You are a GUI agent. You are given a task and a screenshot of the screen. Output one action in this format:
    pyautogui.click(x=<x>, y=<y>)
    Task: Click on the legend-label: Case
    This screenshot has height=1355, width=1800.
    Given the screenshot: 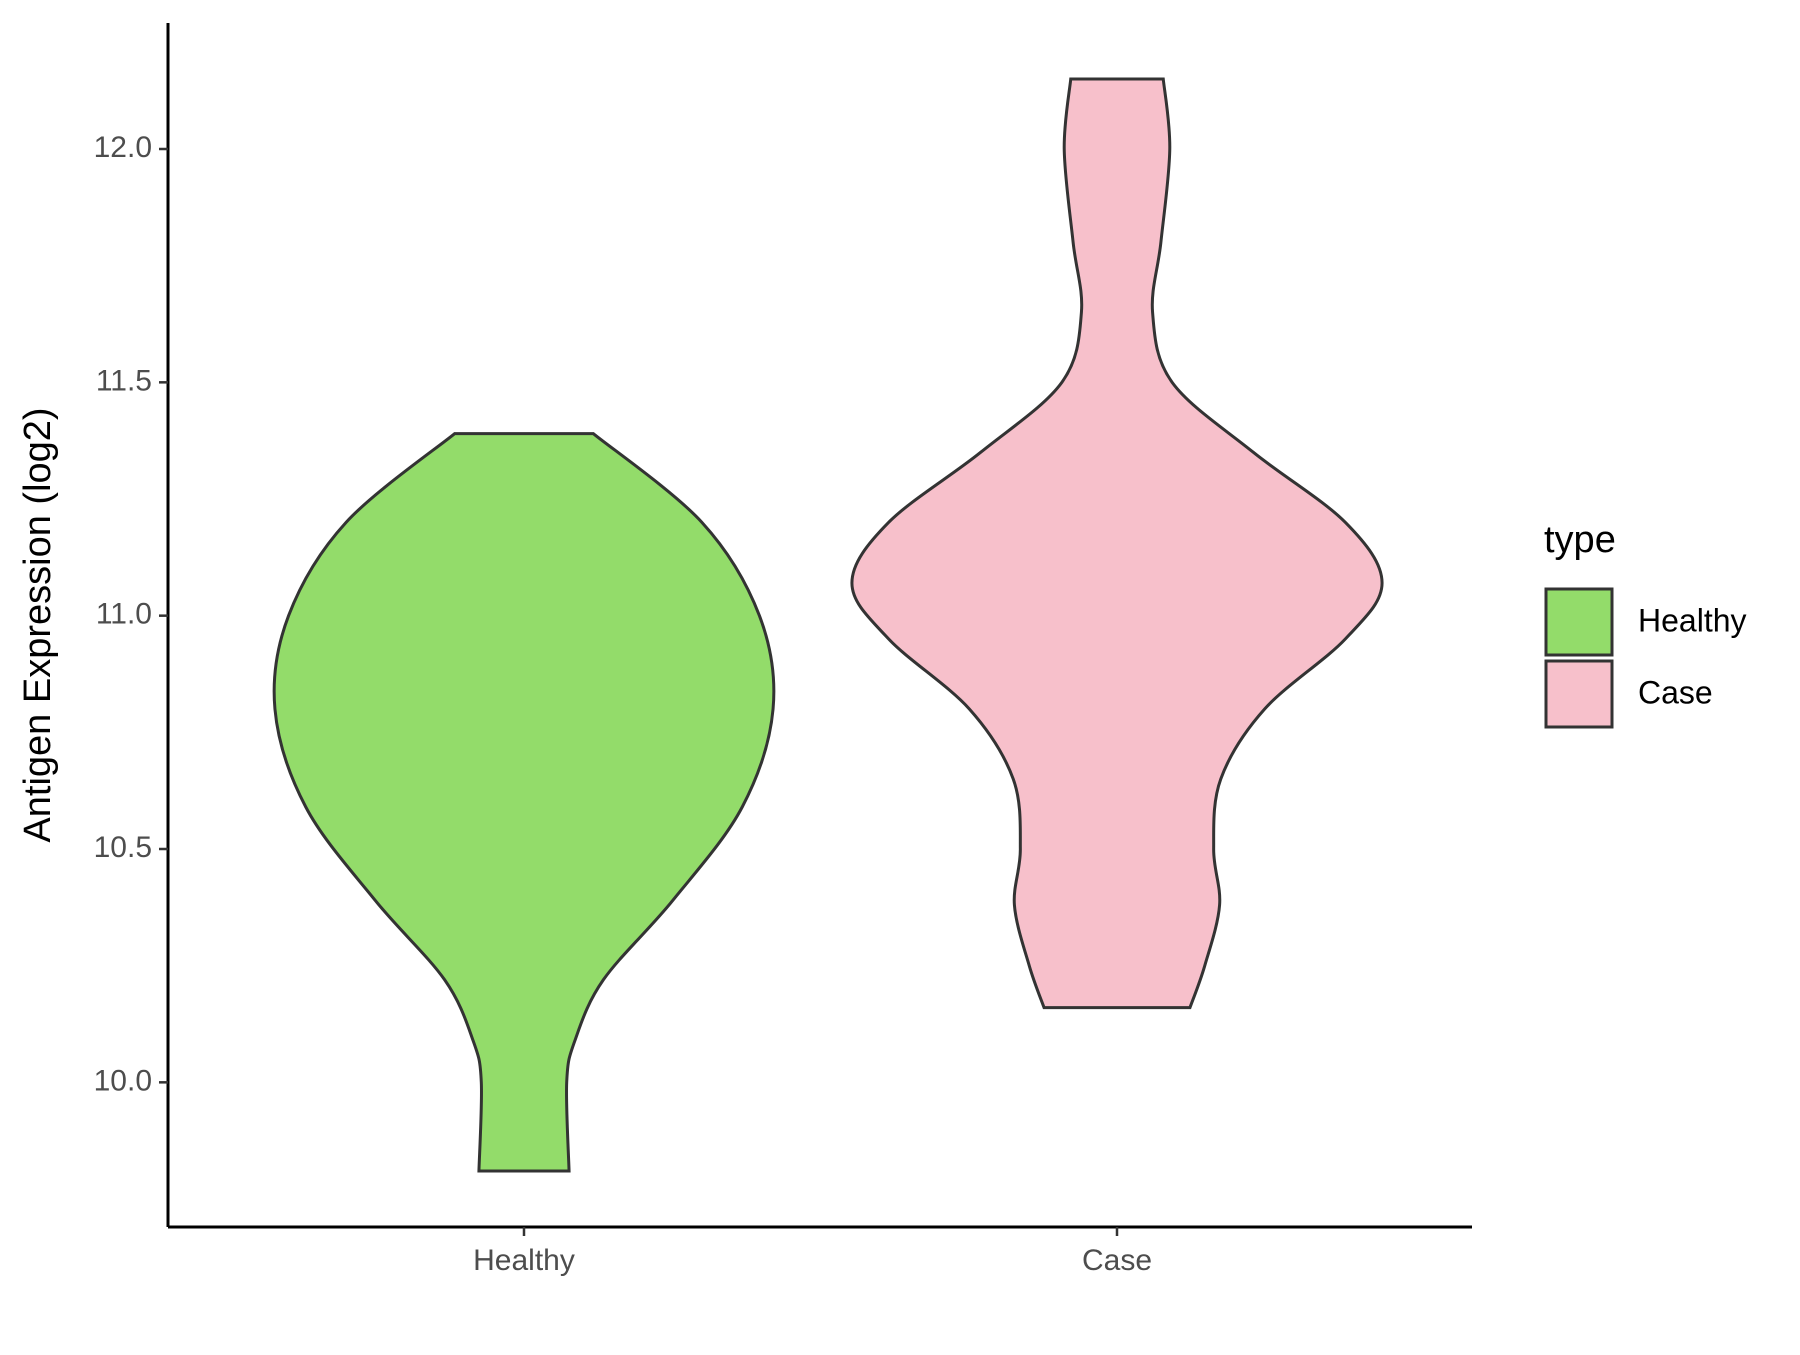 What is the action you would take?
    pyautogui.click(x=1675, y=692)
    